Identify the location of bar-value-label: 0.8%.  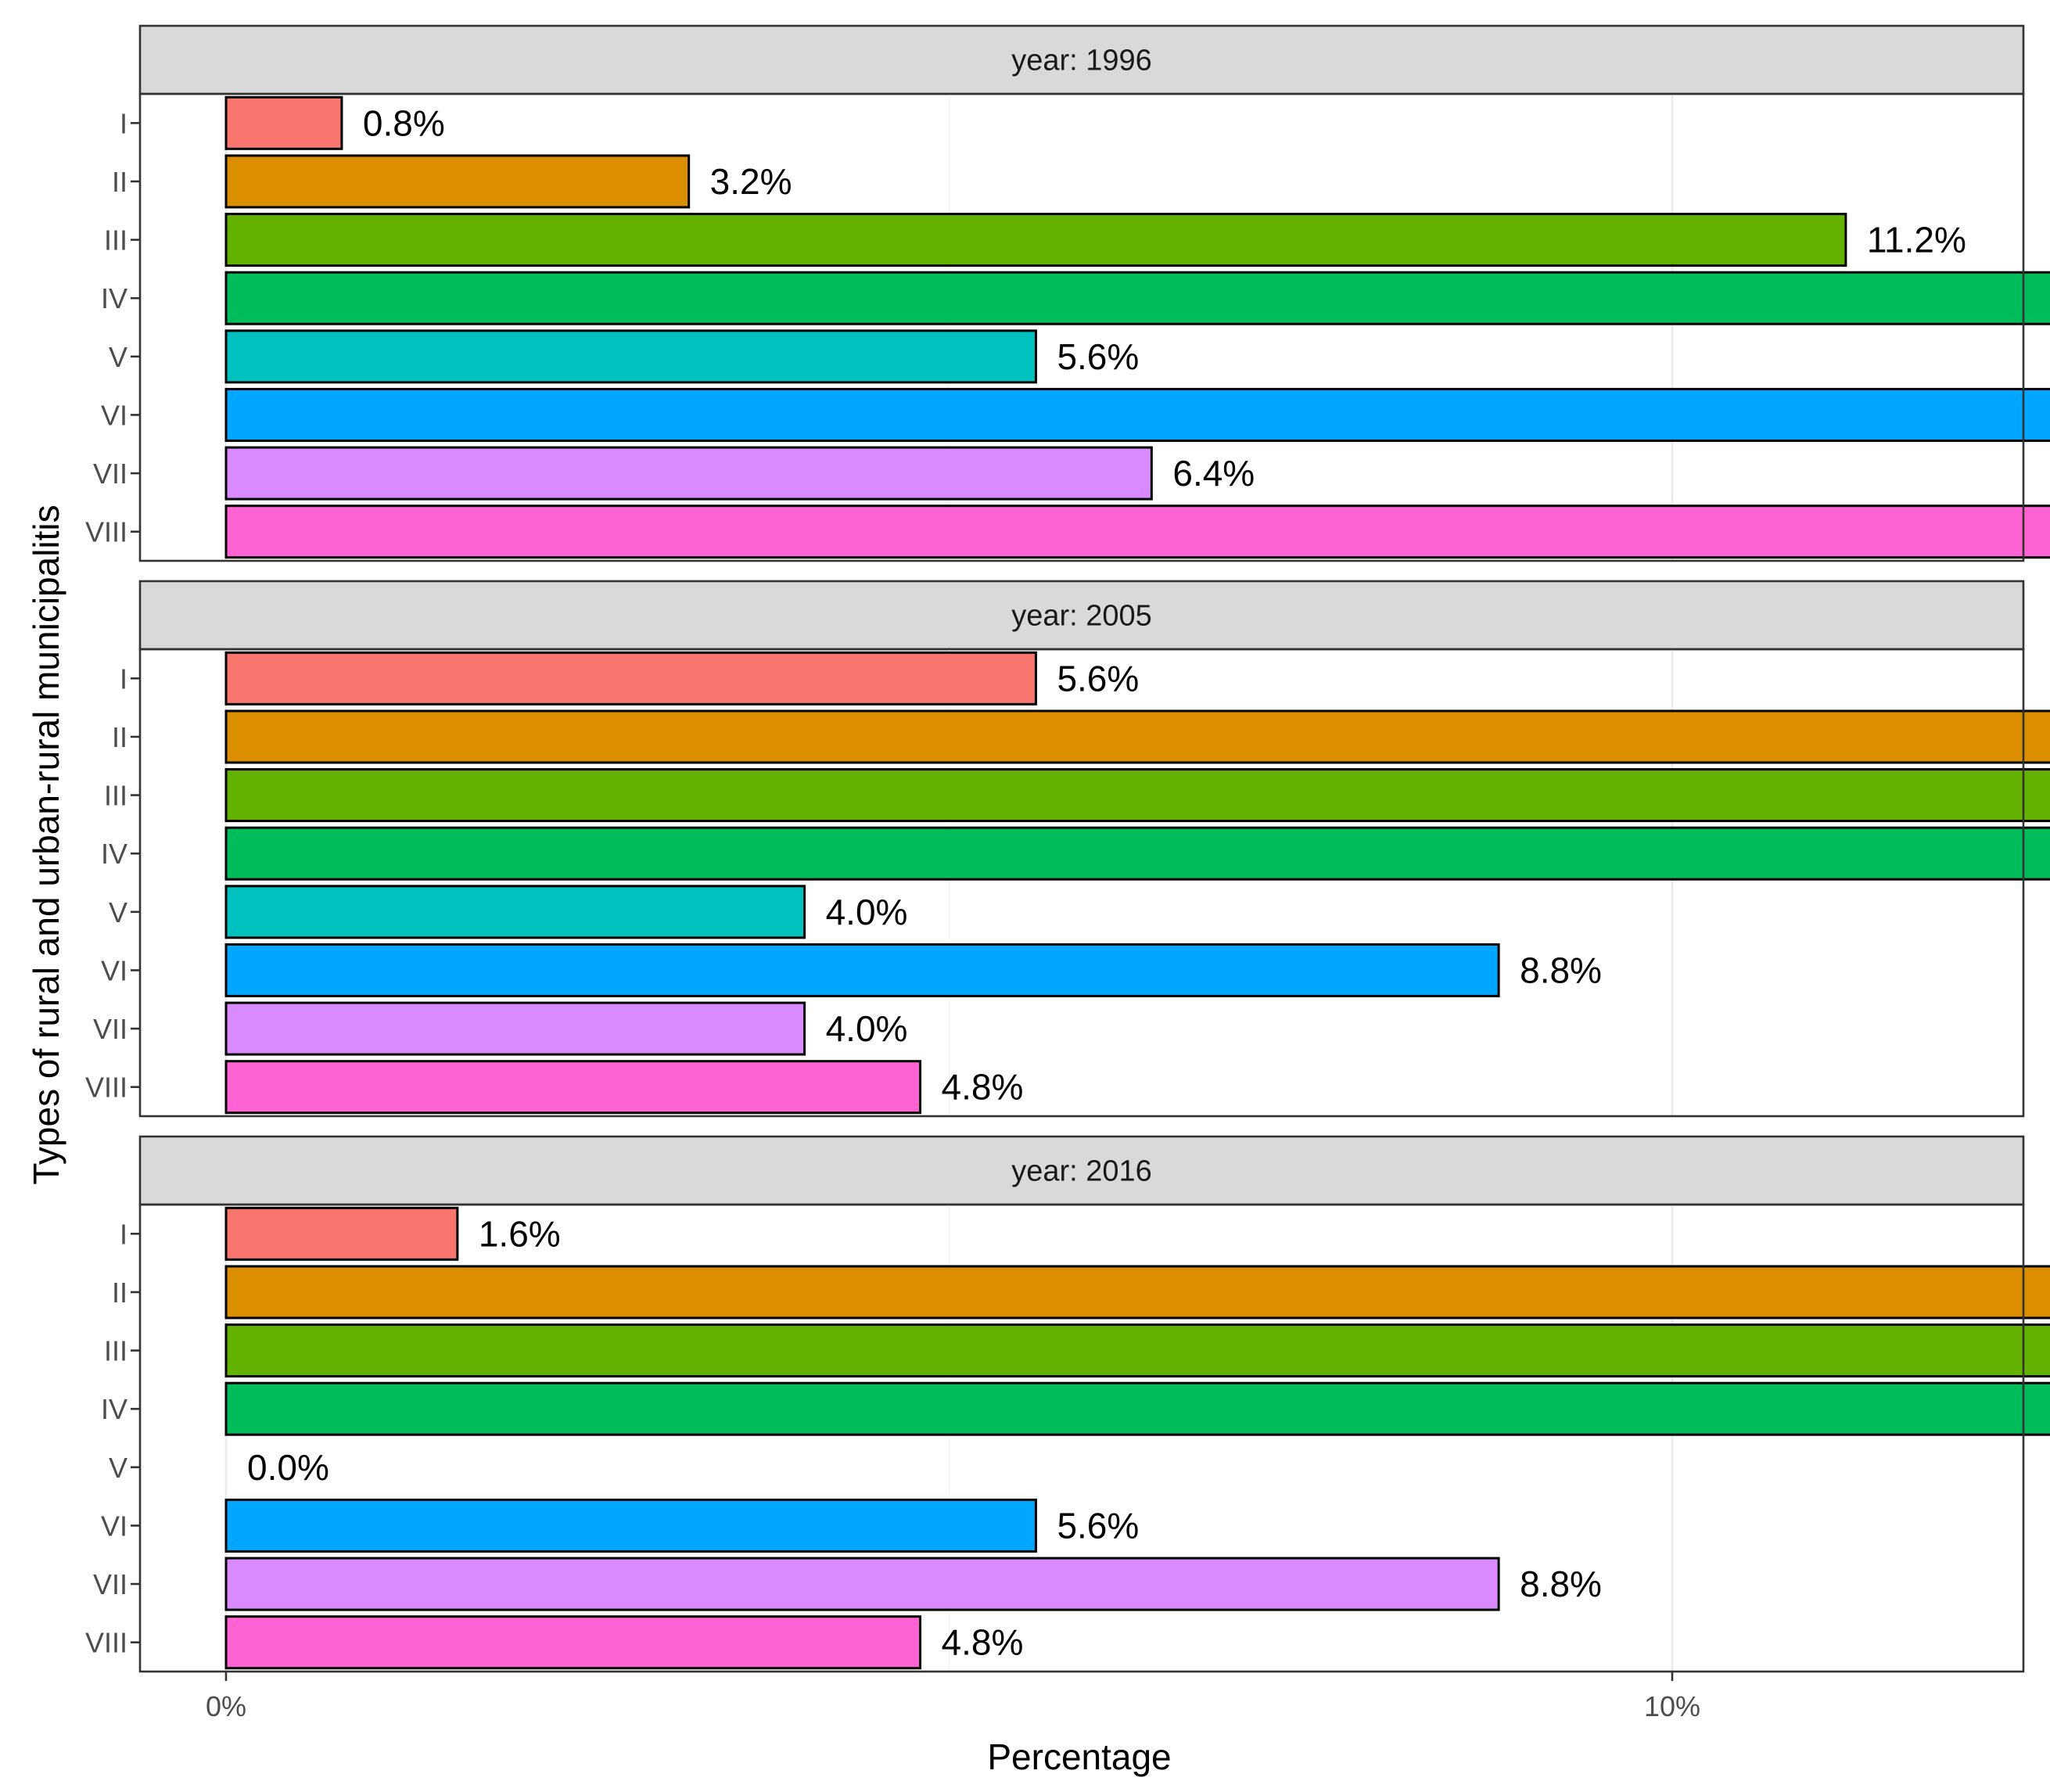
(404, 122).